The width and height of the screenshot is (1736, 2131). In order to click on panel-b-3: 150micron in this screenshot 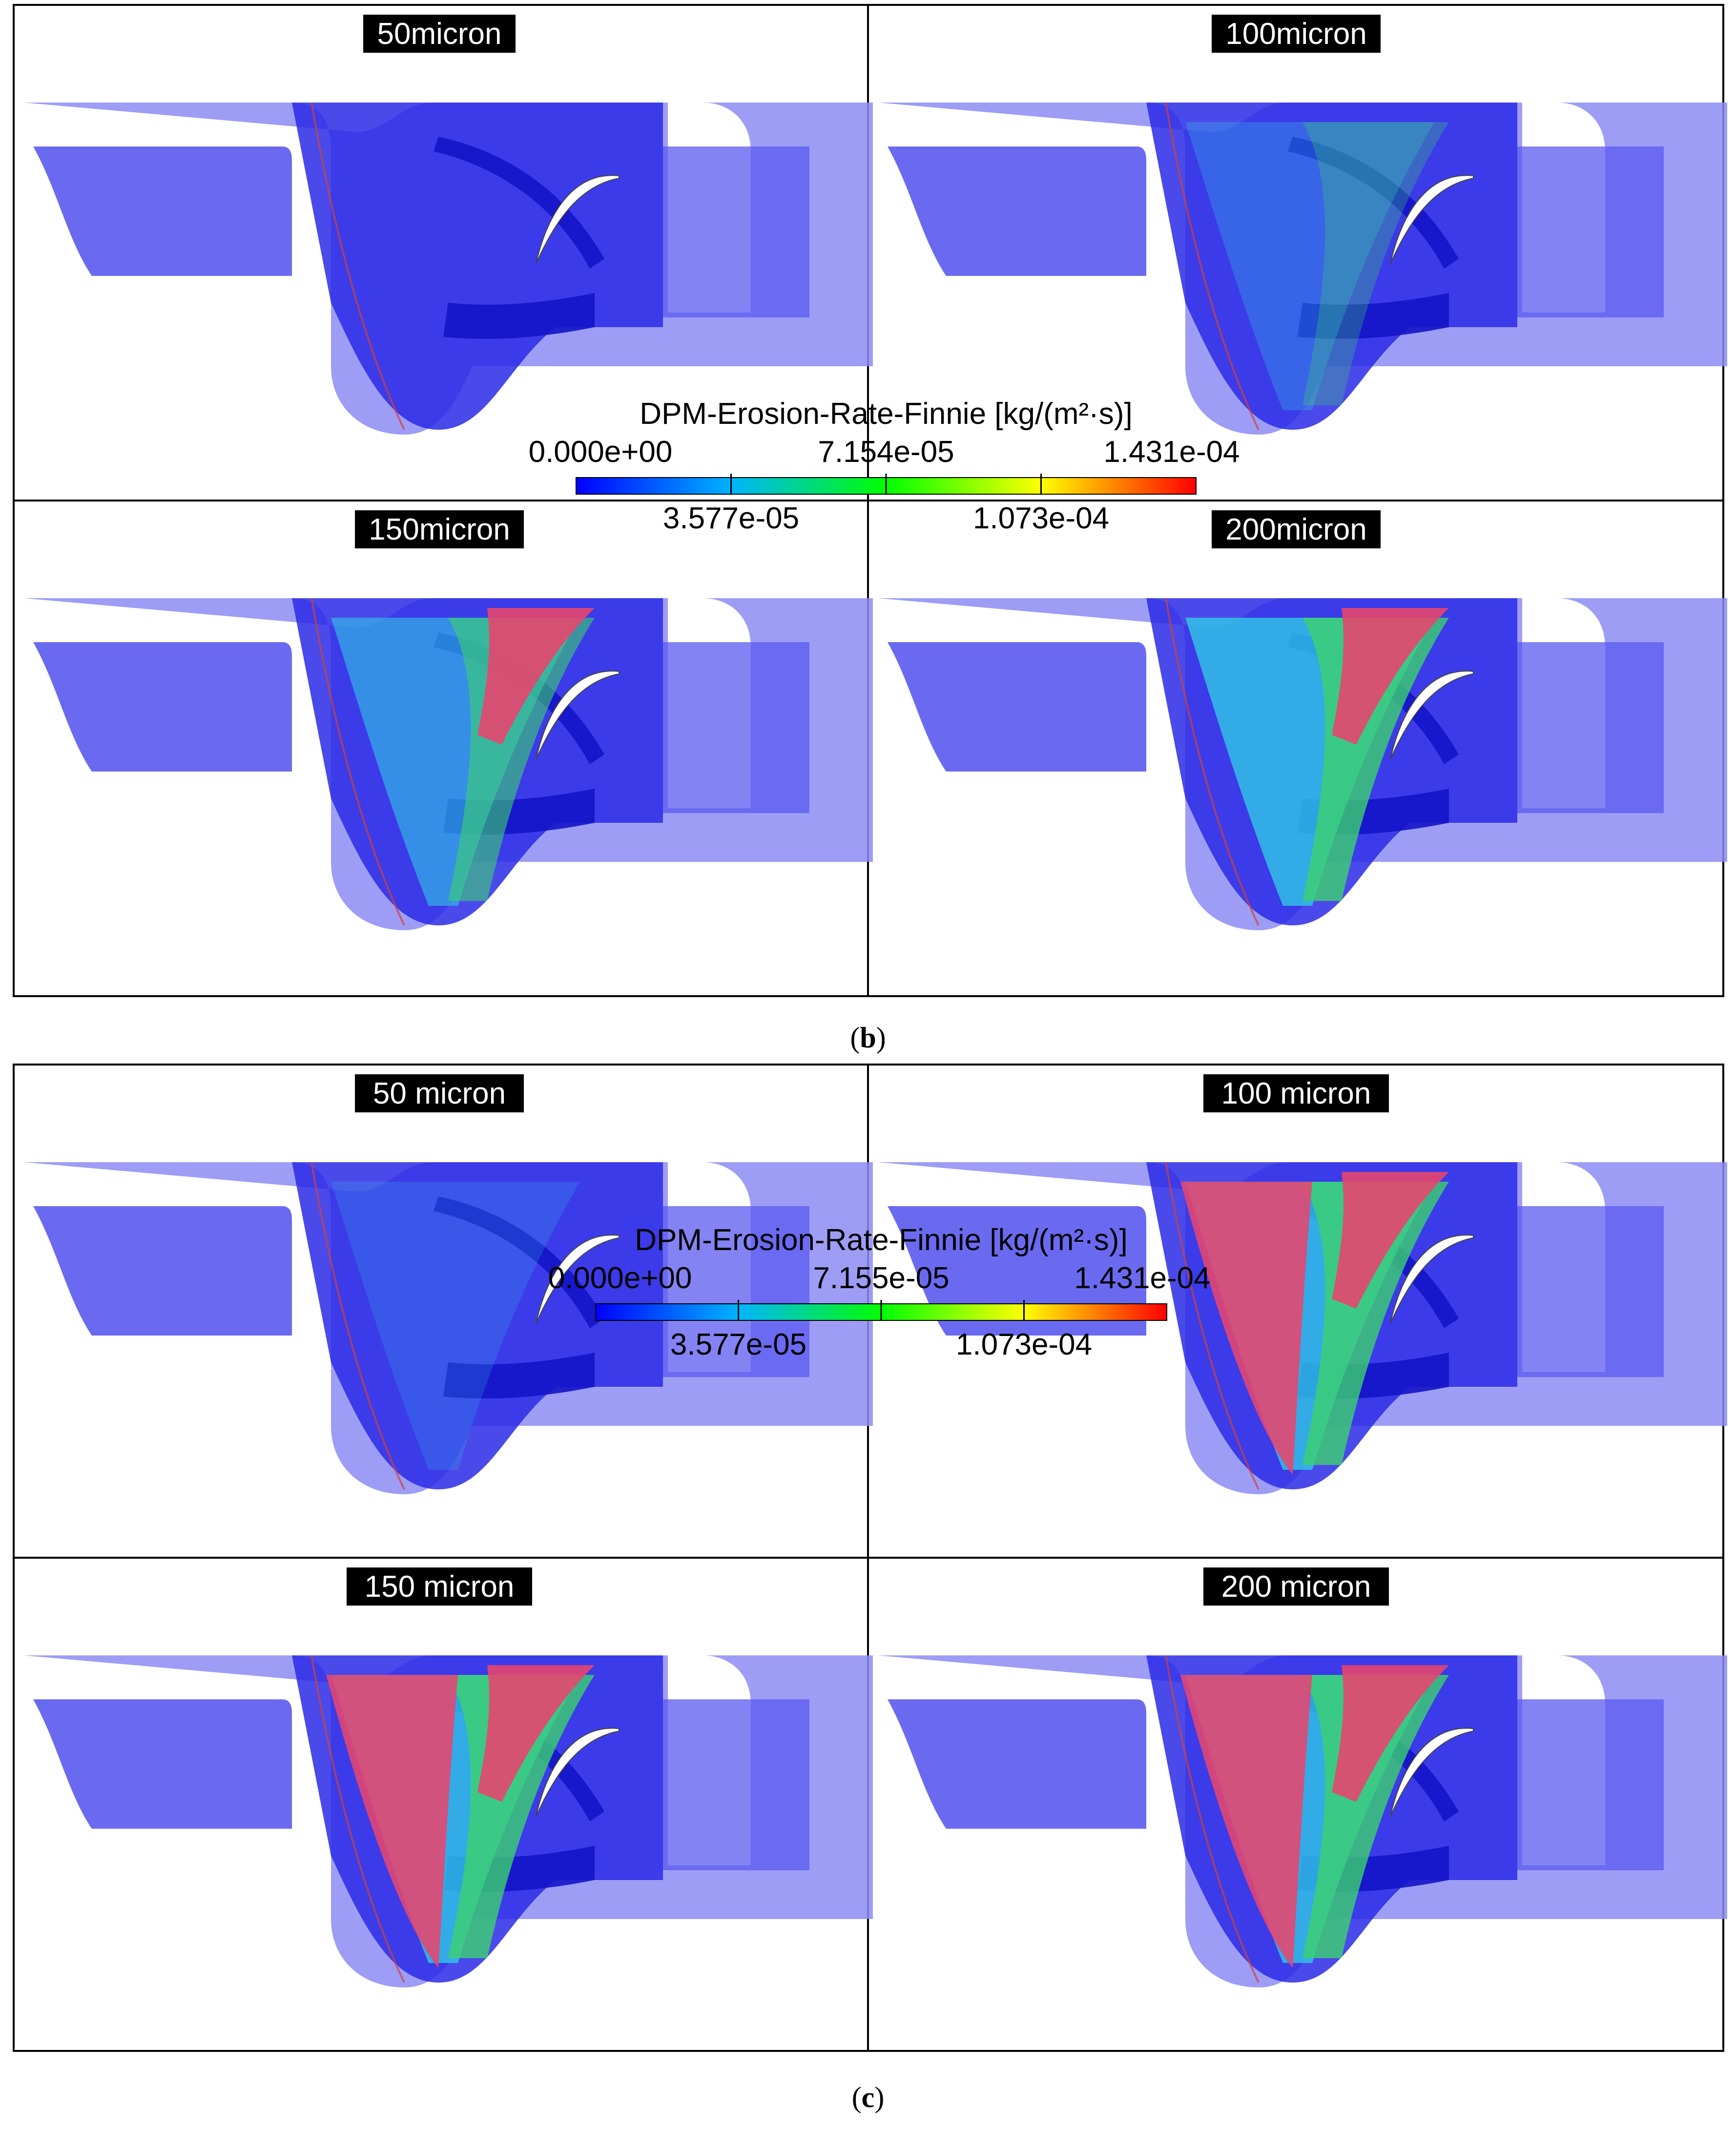, I will do `click(448, 720)`.